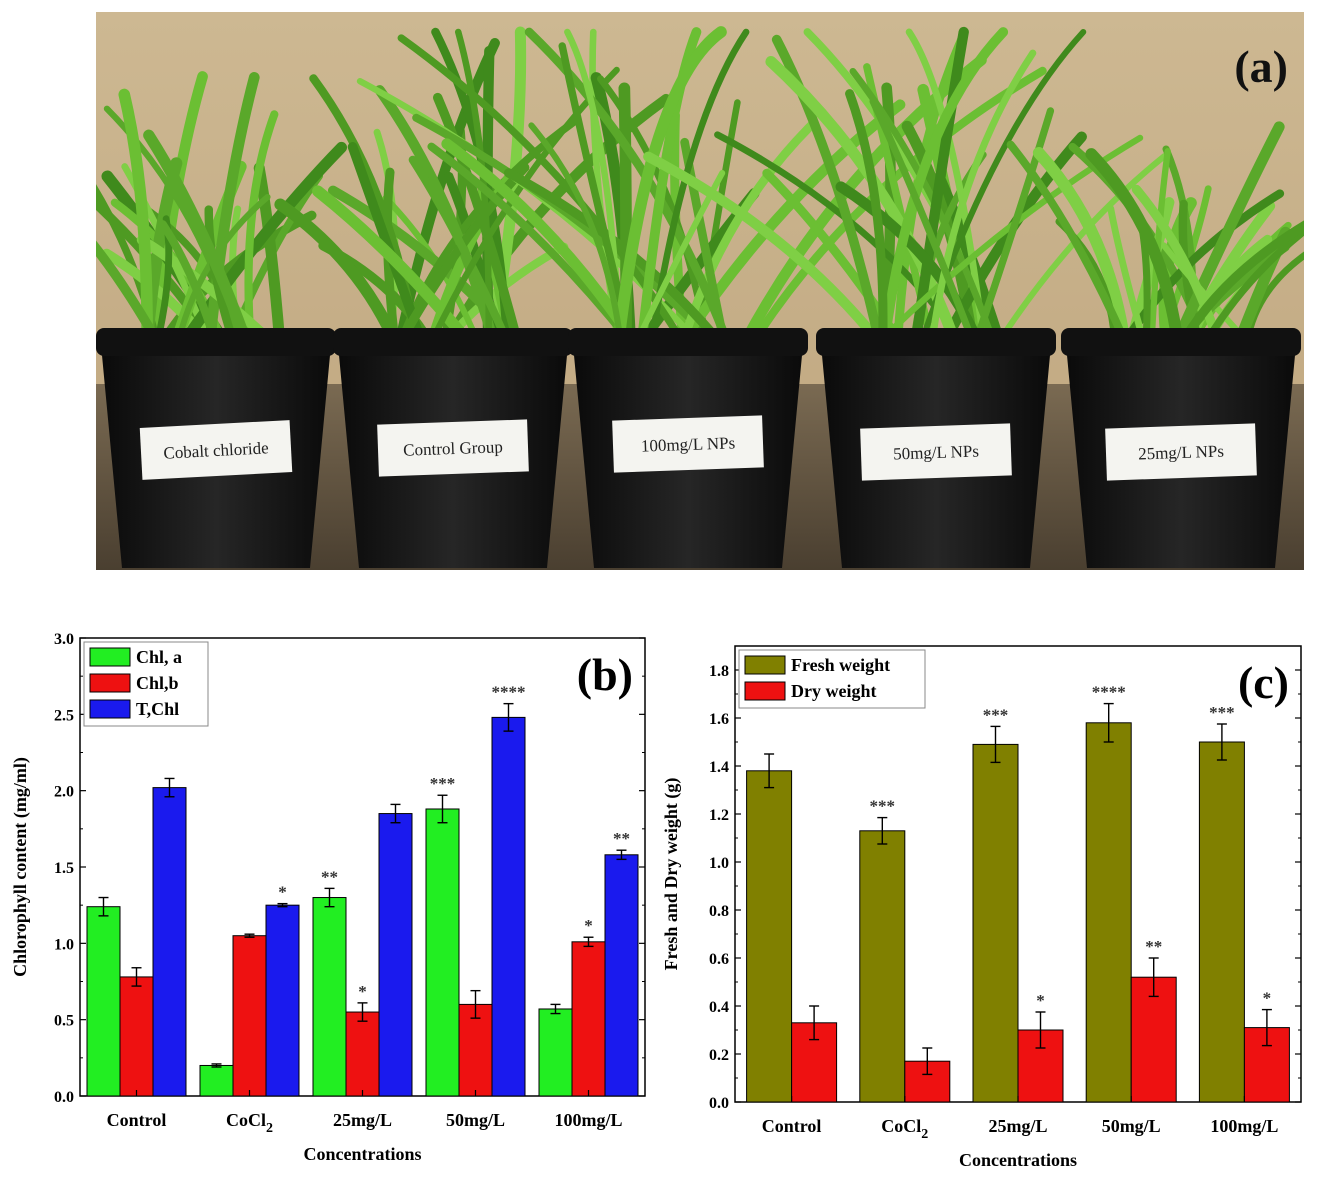 The image size is (1331, 1187). I want to click on y-tick-label: 1.6, so click(719, 719).